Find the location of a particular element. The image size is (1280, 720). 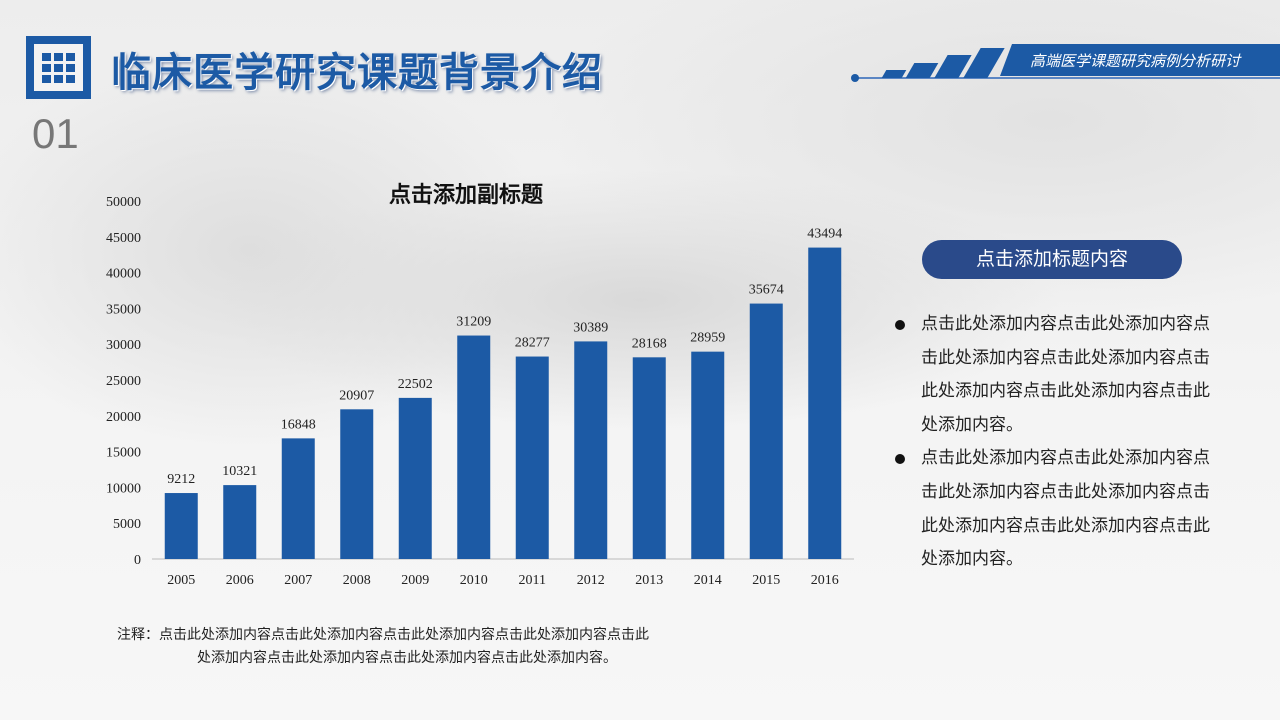

section-number: 01 is located at coordinates (55, 133).